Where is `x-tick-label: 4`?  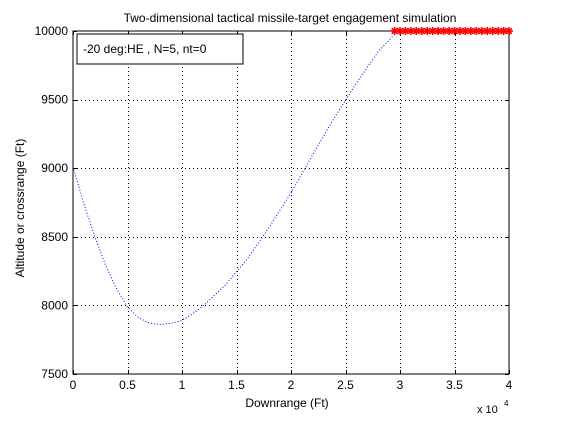 x-tick-label: 4 is located at coordinates (509, 385).